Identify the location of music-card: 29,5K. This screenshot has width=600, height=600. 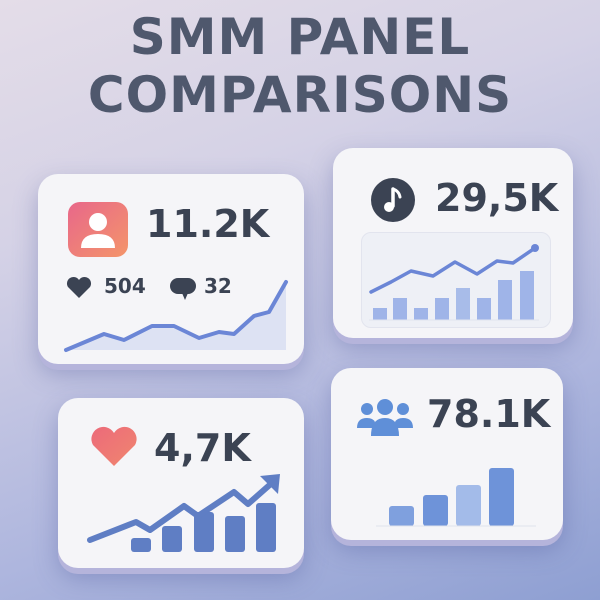
(453, 243).